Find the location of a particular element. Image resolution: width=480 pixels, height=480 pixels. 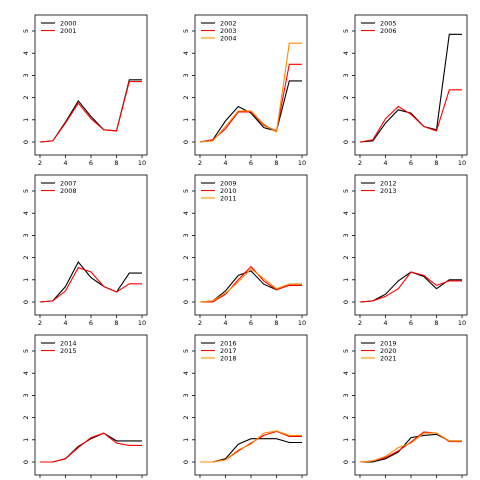

legend-label: 2003 is located at coordinates (228, 31).